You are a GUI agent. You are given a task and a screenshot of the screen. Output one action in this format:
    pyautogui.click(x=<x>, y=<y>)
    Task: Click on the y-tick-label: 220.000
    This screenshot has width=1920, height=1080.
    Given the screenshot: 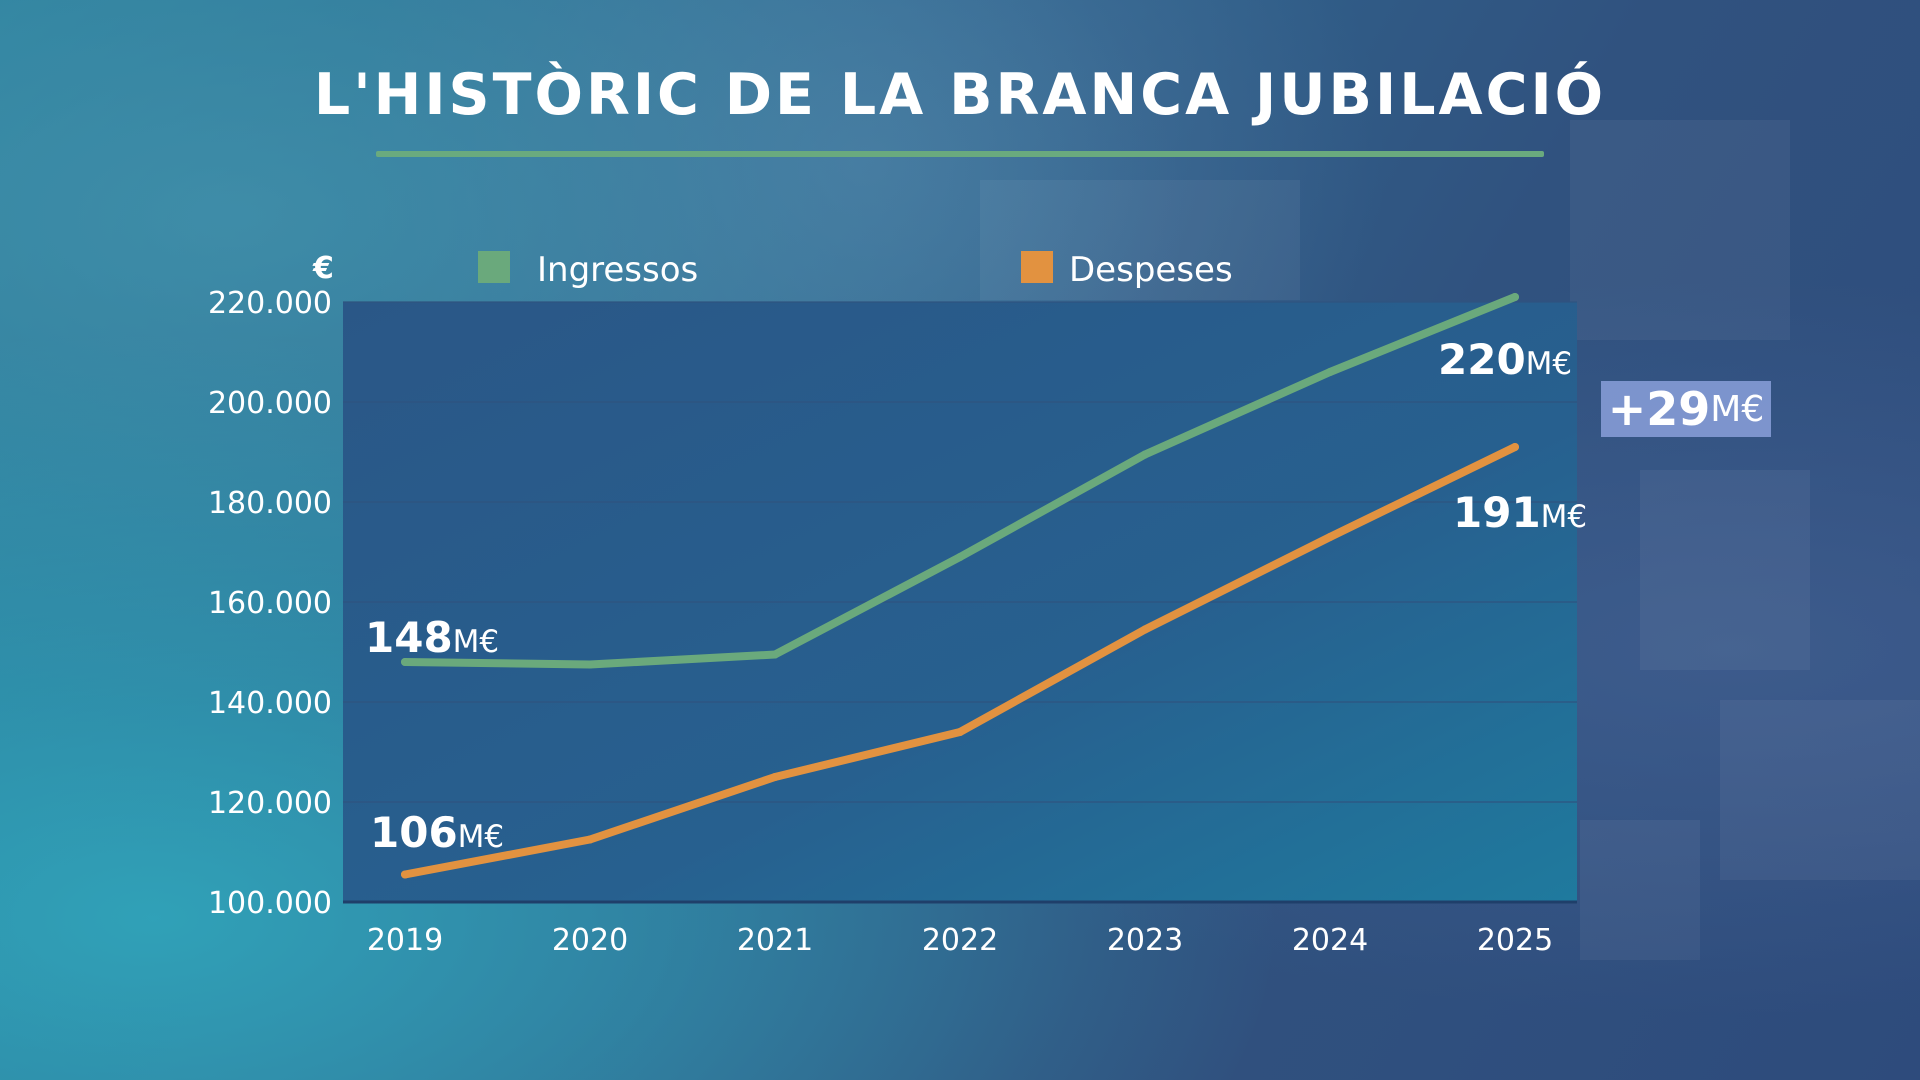 What is the action you would take?
    pyautogui.click(x=270, y=303)
    